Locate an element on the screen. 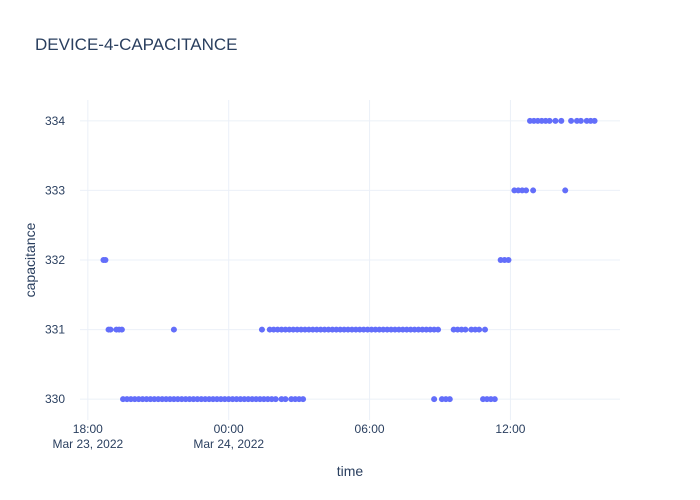 The height and width of the screenshot is (500, 700). x-tick-sublabel: Mar 24, 2022 is located at coordinates (228, 444).